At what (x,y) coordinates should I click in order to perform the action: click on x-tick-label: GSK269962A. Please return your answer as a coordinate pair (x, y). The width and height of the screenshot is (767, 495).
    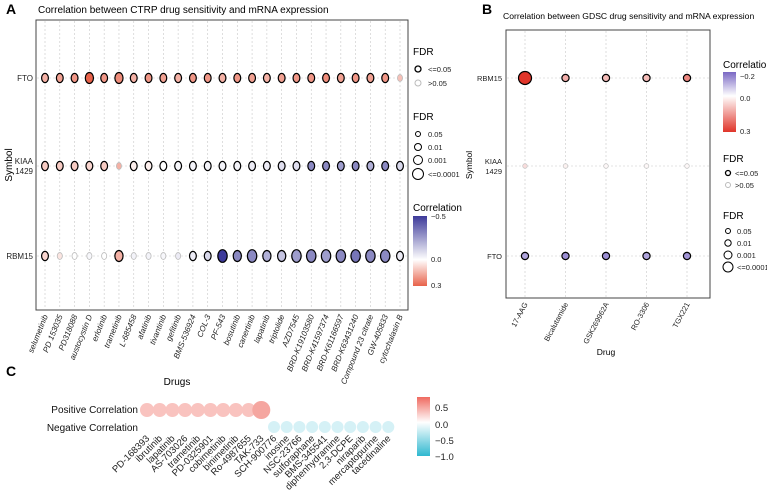
    Looking at the image, I should click on (595, 323).